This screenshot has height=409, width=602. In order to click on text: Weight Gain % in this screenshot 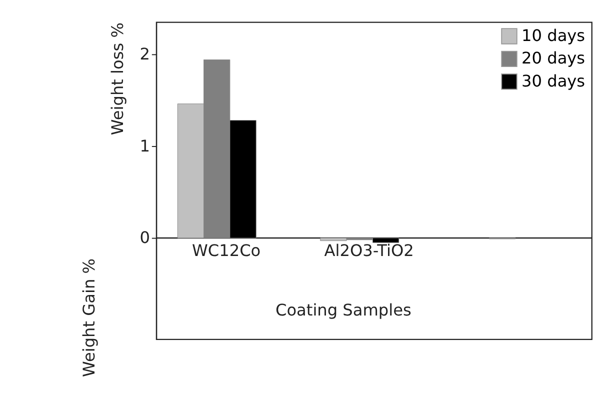, I will do `click(89, 317)`.